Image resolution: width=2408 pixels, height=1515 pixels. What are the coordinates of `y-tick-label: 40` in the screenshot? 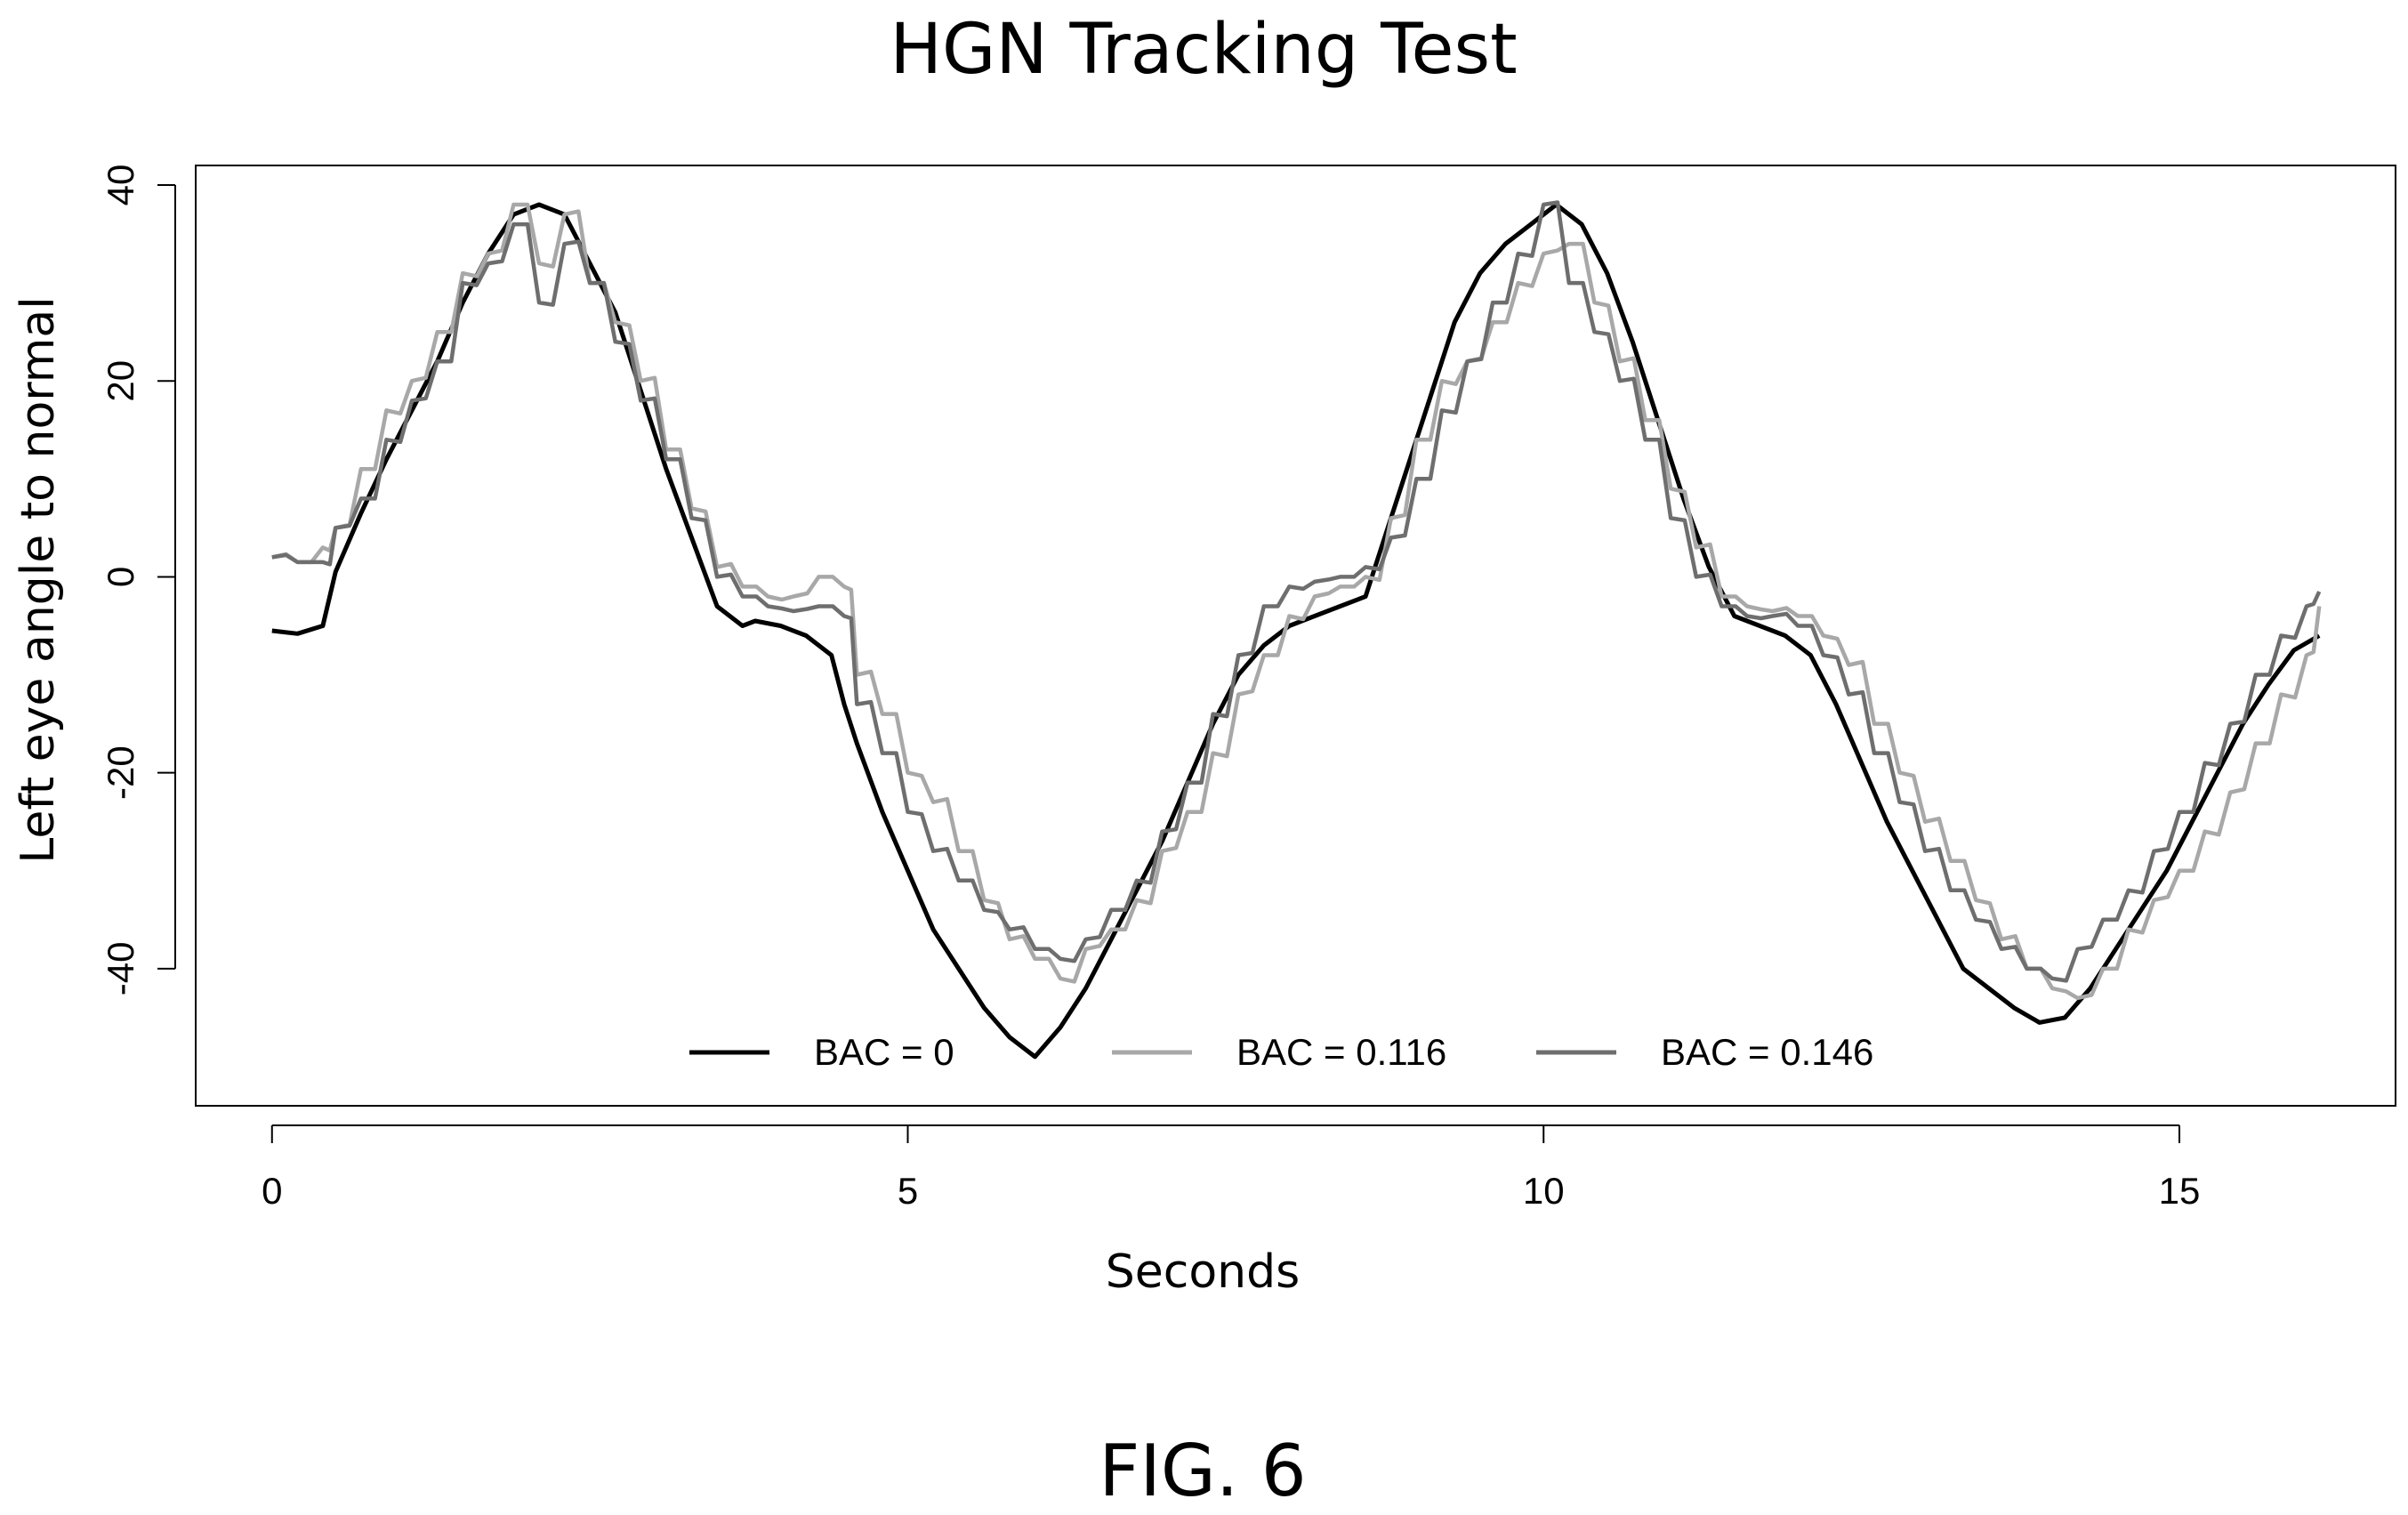 It's located at (120, 186).